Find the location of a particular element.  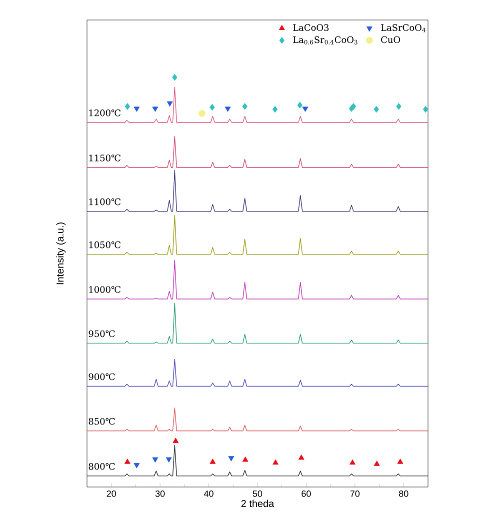

x-tick-label: 70 is located at coordinates (355, 493).